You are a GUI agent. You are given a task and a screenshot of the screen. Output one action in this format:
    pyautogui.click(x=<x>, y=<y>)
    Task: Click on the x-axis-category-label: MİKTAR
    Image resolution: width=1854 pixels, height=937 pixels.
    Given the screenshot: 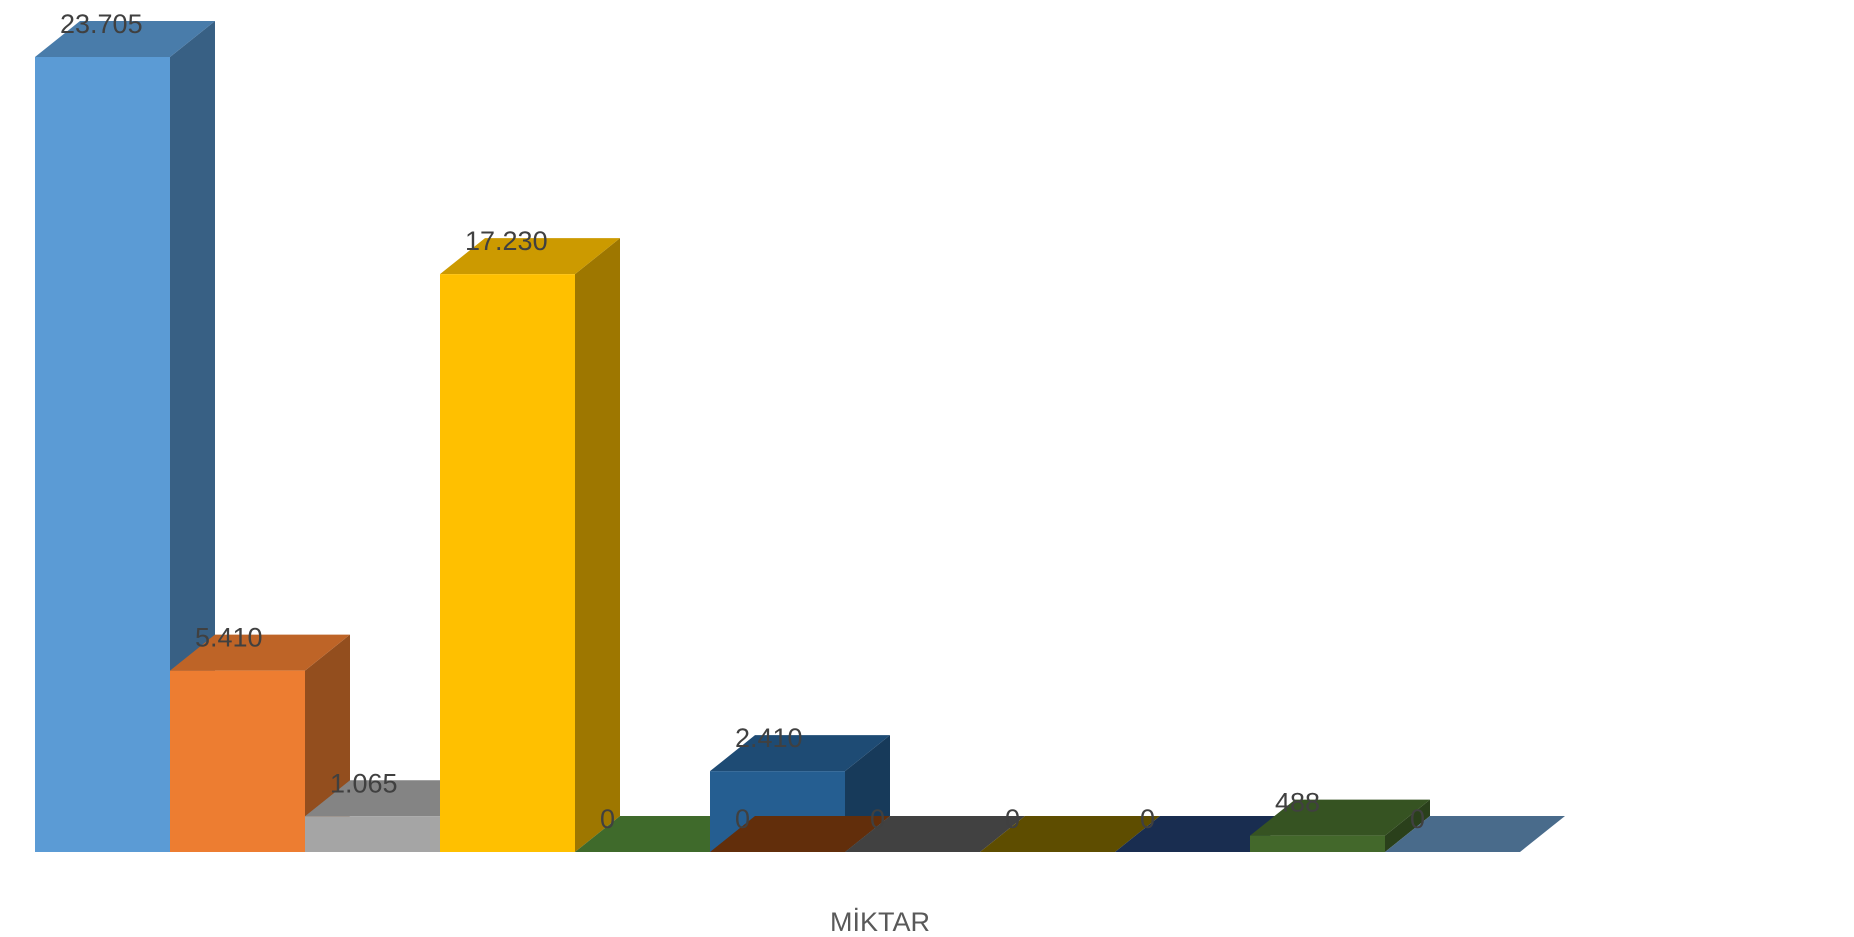 What is the action you would take?
    pyautogui.click(x=880, y=921)
    